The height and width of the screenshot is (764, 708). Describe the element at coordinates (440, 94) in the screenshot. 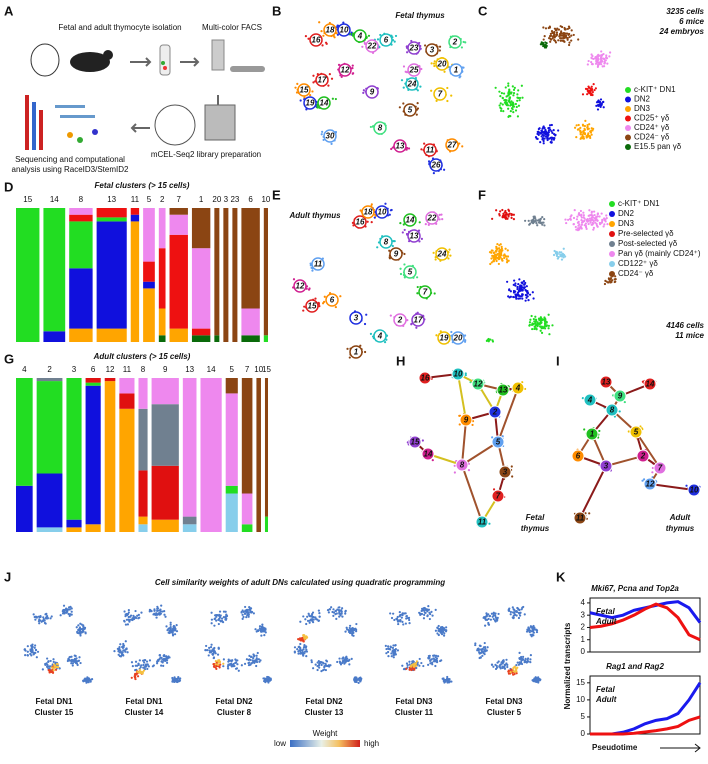

I see `cluster-label: 7` at that location.